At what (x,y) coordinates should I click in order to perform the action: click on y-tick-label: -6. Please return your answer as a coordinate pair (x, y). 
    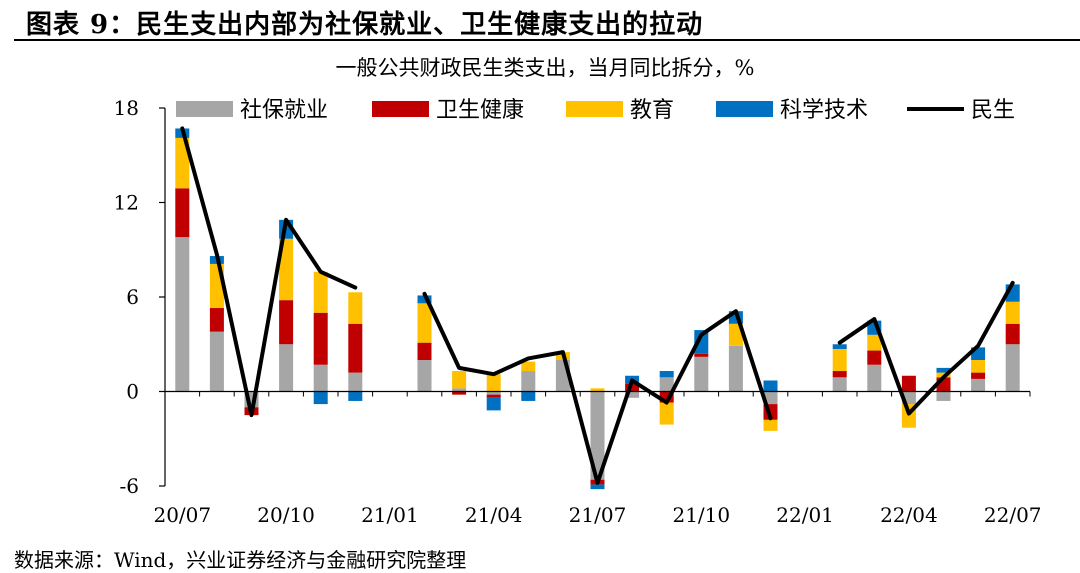
    Looking at the image, I should click on (129, 486).